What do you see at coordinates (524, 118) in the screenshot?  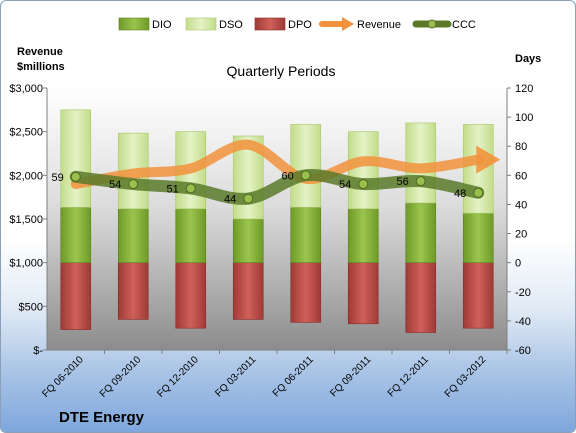 I see `right-tick-label: 100` at bounding box center [524, 118].